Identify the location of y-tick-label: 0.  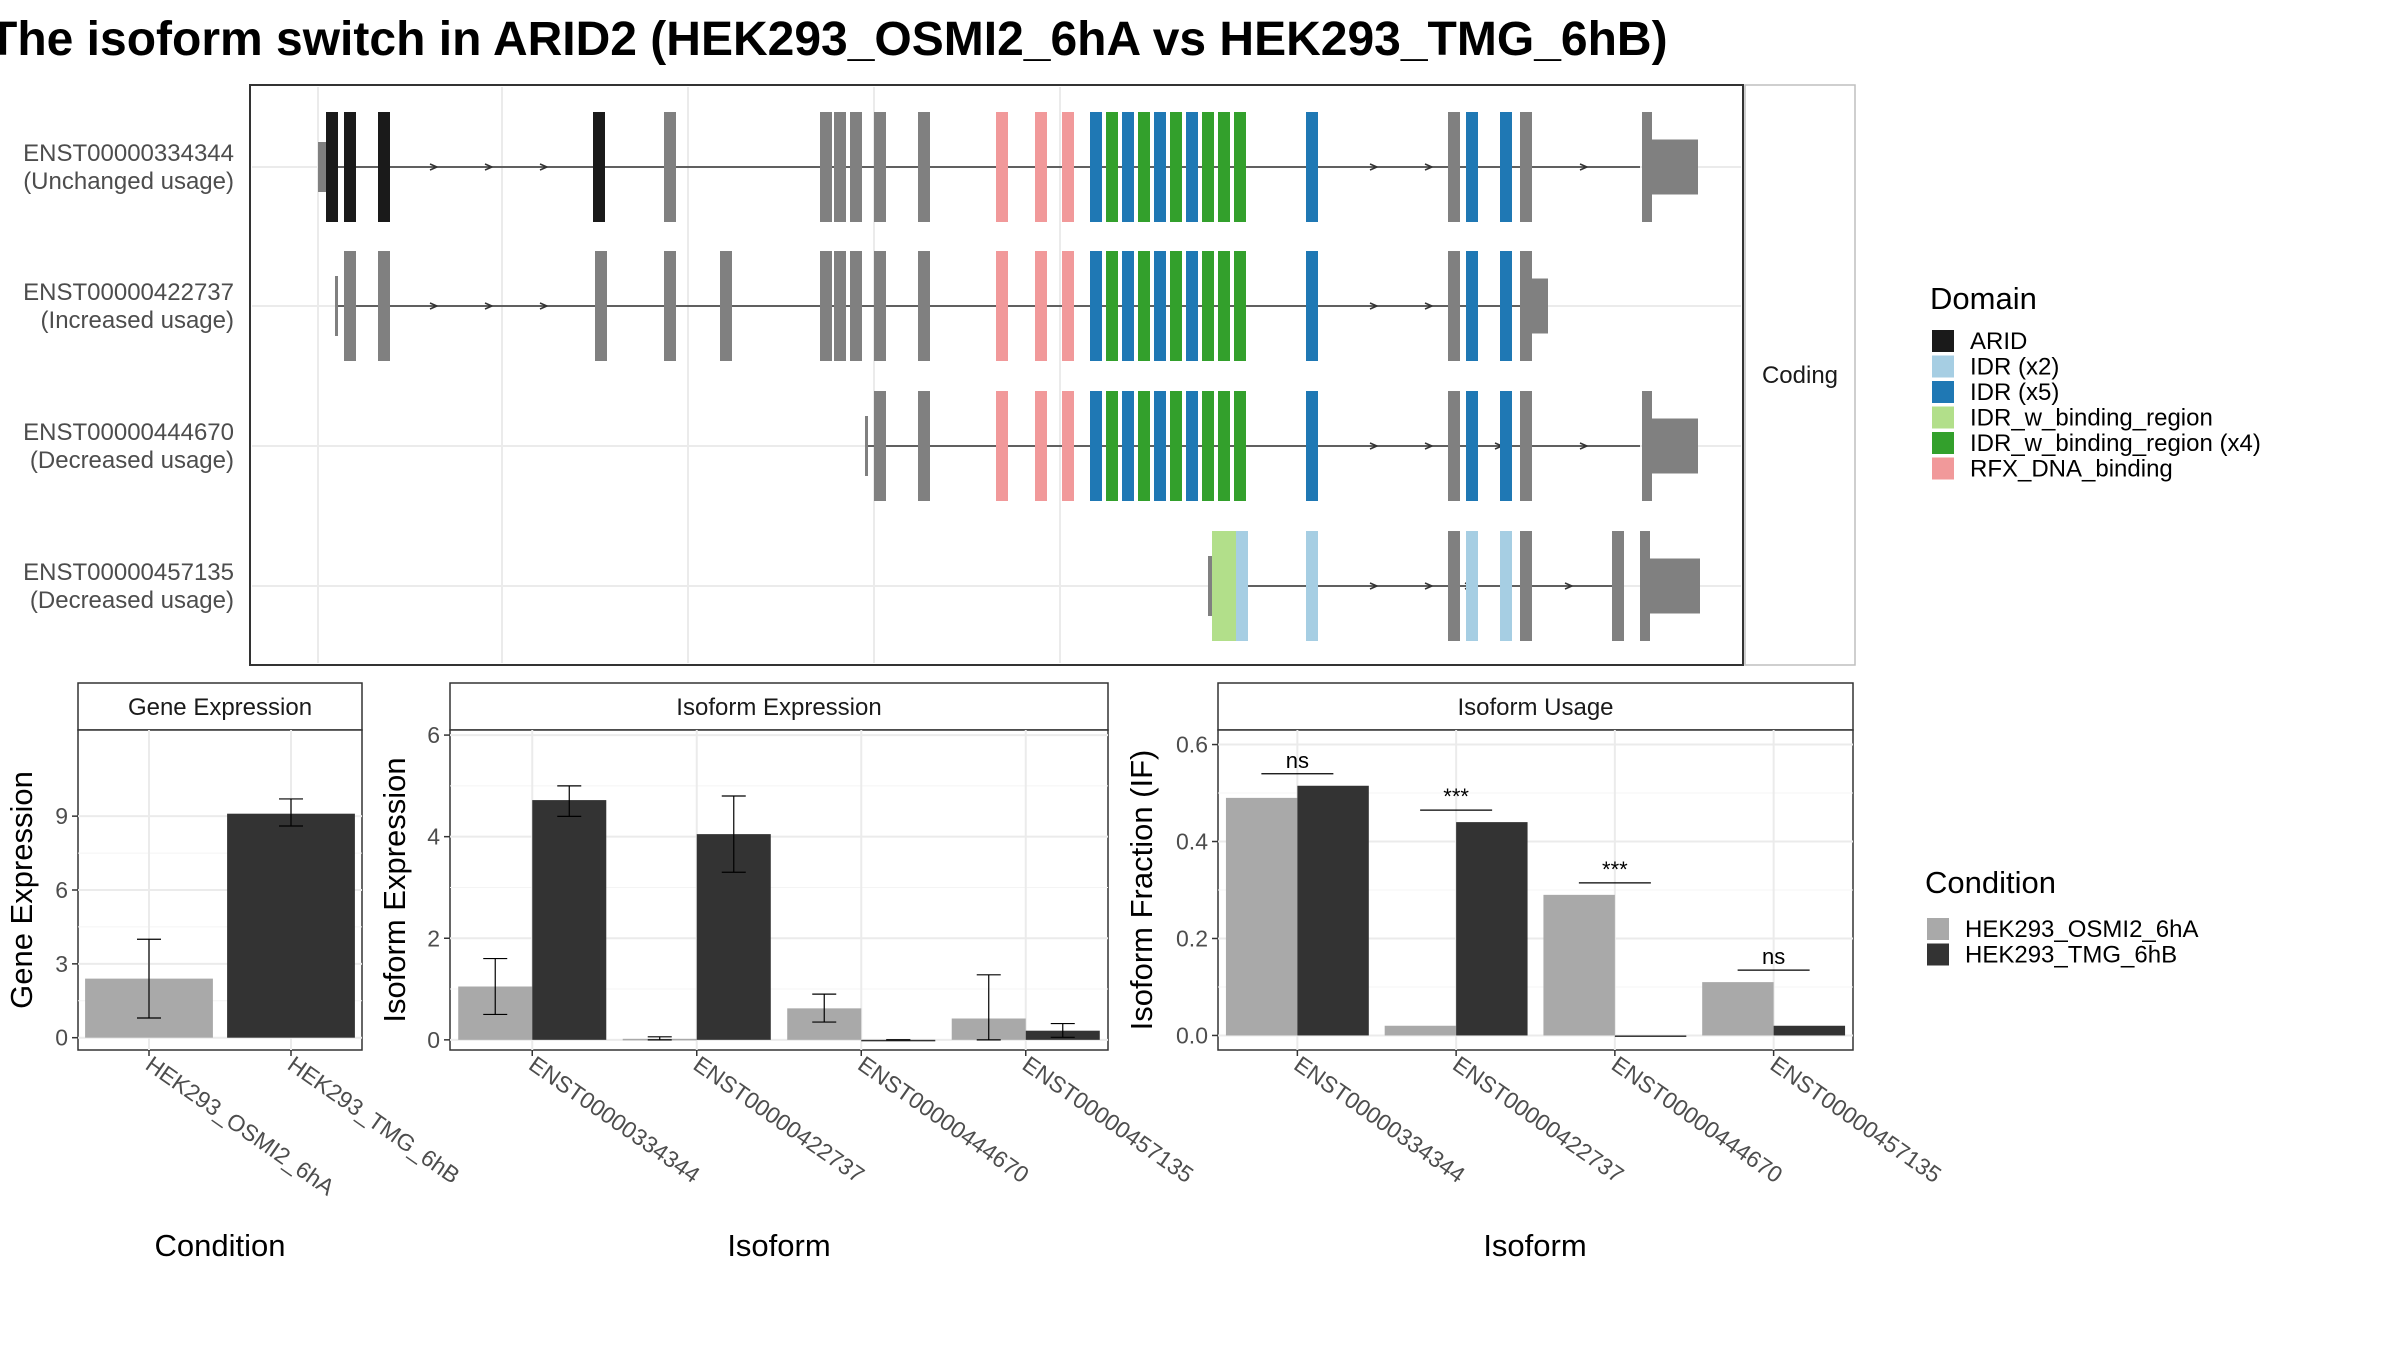
(433, 1040).